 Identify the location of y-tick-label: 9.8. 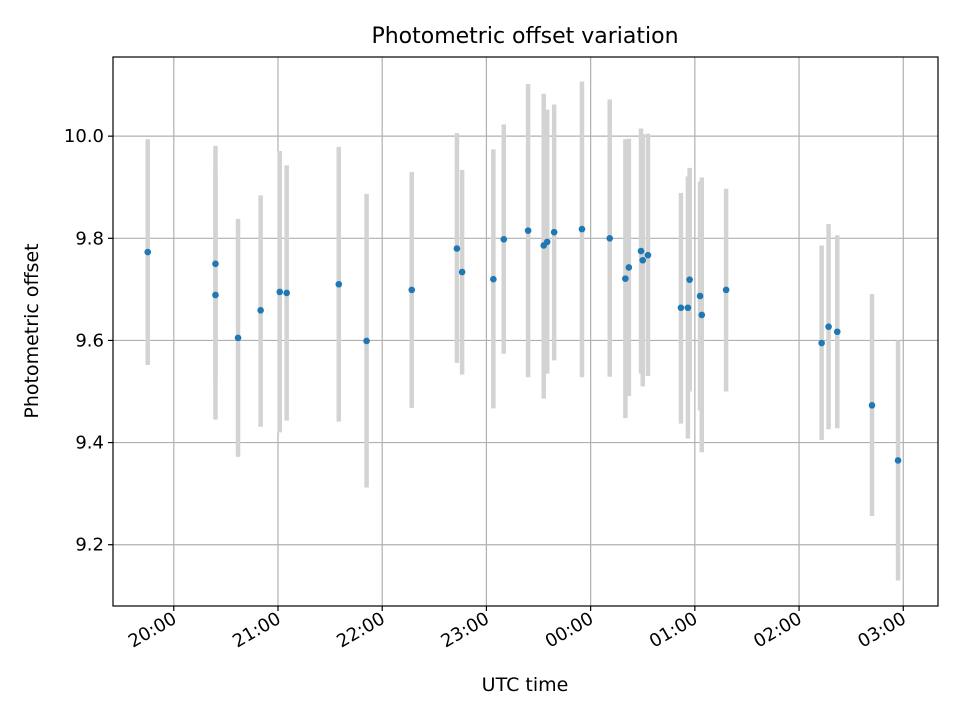
(89, 238).